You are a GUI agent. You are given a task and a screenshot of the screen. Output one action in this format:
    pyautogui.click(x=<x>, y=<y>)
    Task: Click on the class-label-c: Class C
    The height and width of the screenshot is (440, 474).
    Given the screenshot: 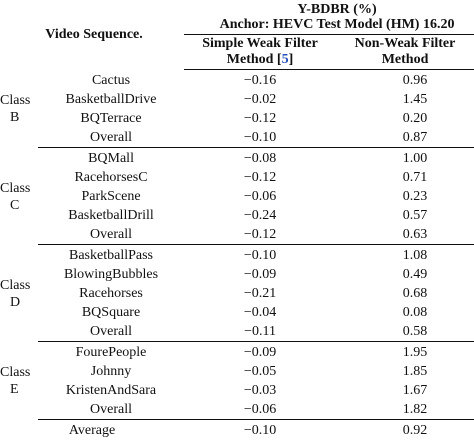 What is the action you would take?
    pyautogui.click(x=19, y=196)
    